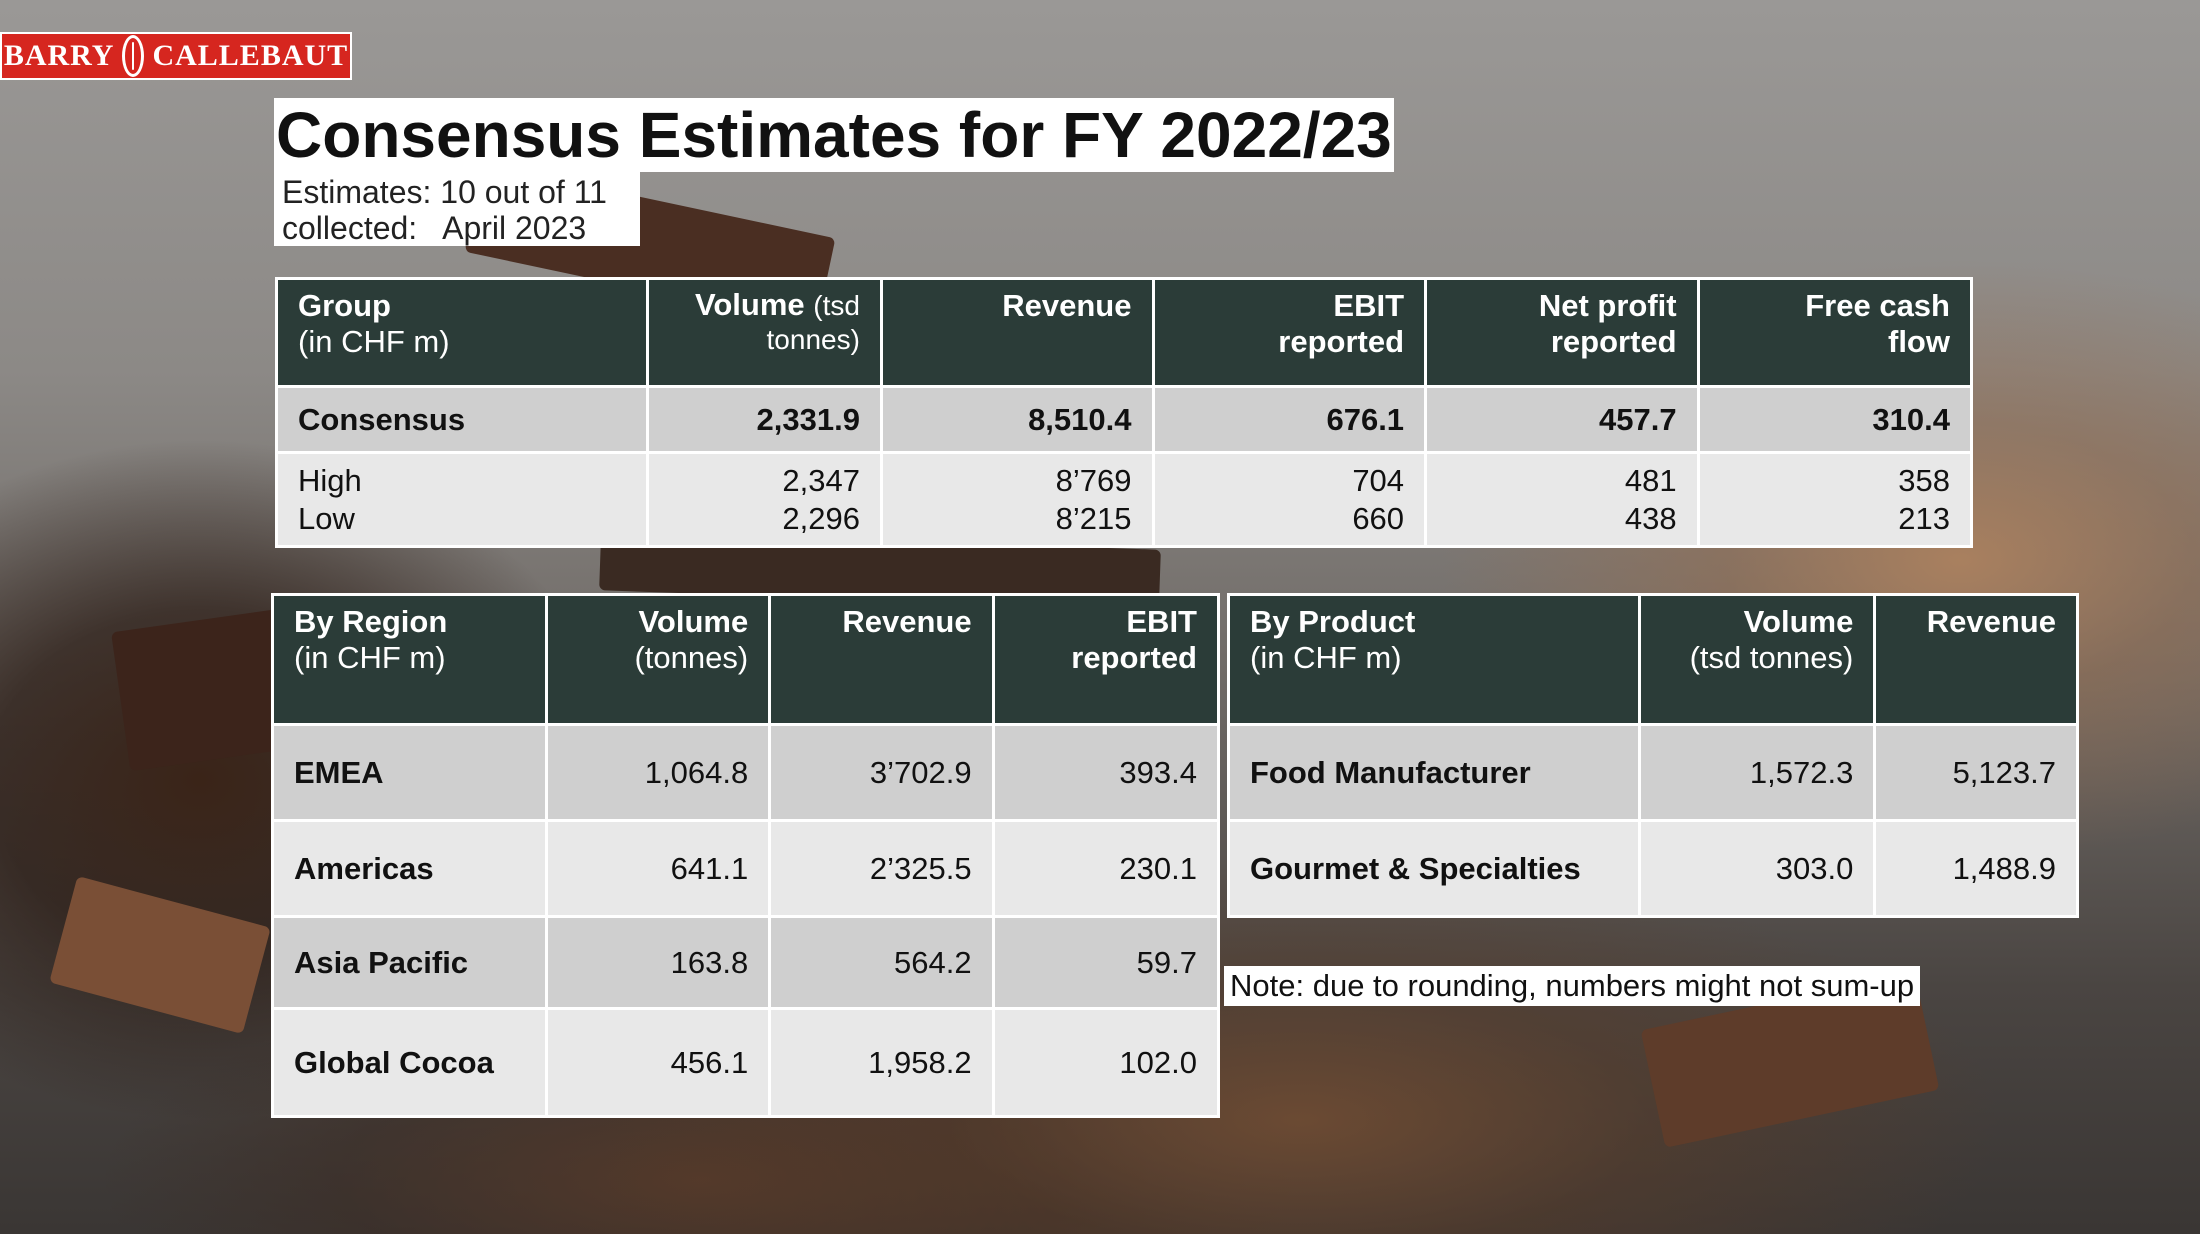  What do you see at coordinates (1326, 657) in the screenshot?
I see `header-product-unit: (in CHF m)` at bounding box center [1326, 657].